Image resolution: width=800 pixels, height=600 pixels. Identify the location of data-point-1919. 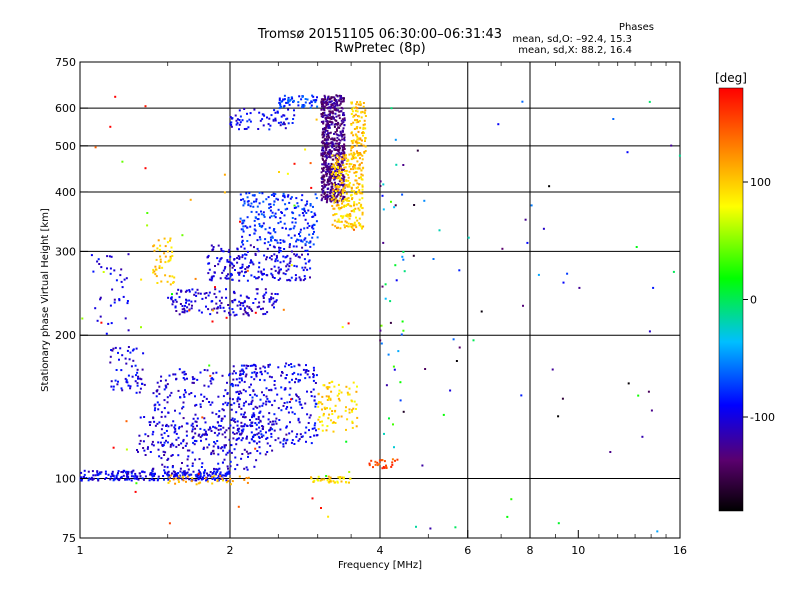
(323, 181).